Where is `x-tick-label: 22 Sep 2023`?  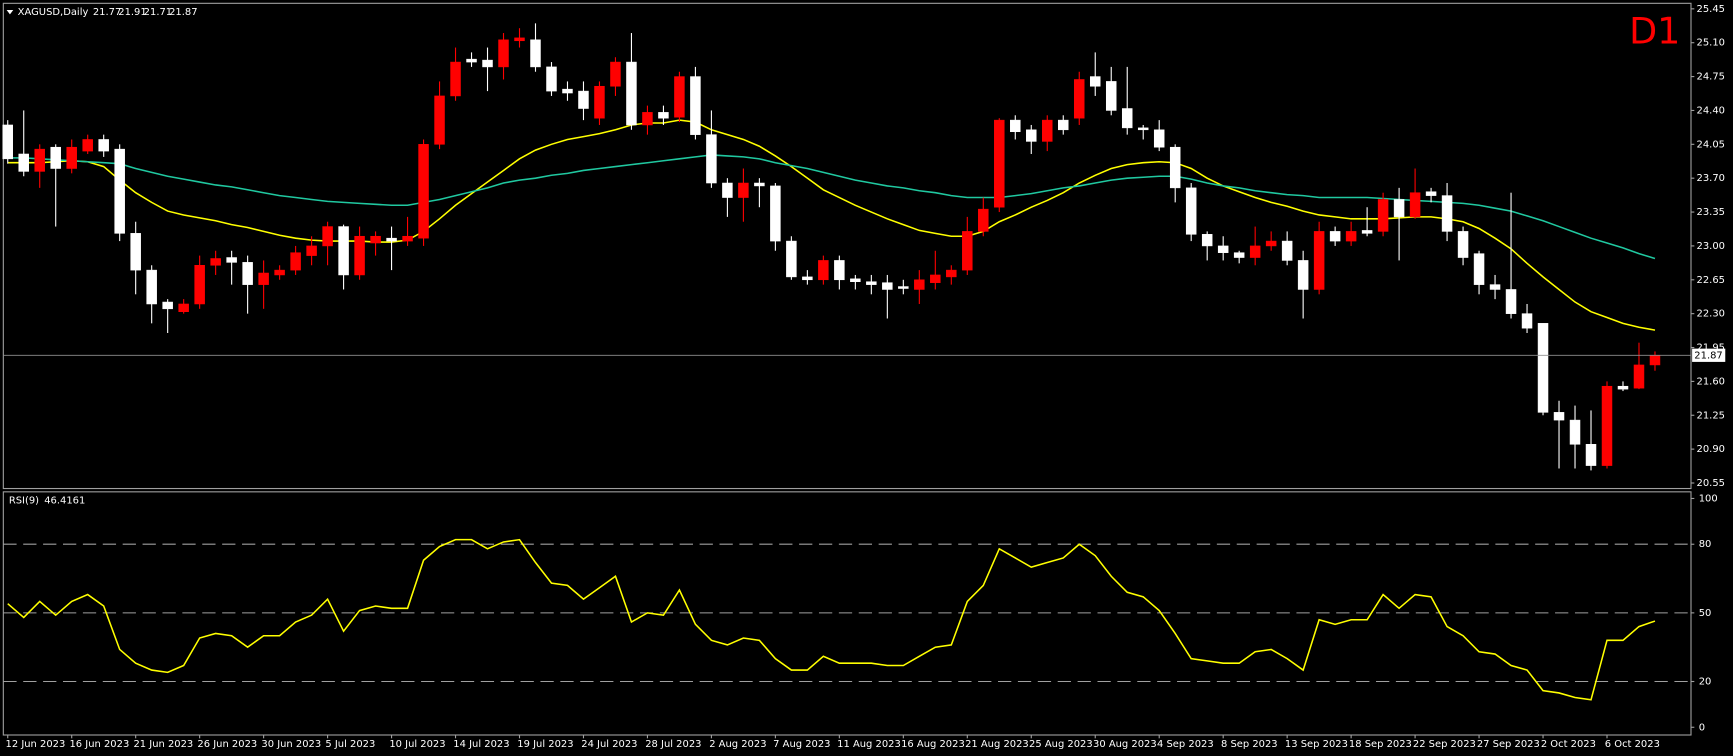 x-tick-label: 22 Sep 2023 is located at coordinates (1444, 744).